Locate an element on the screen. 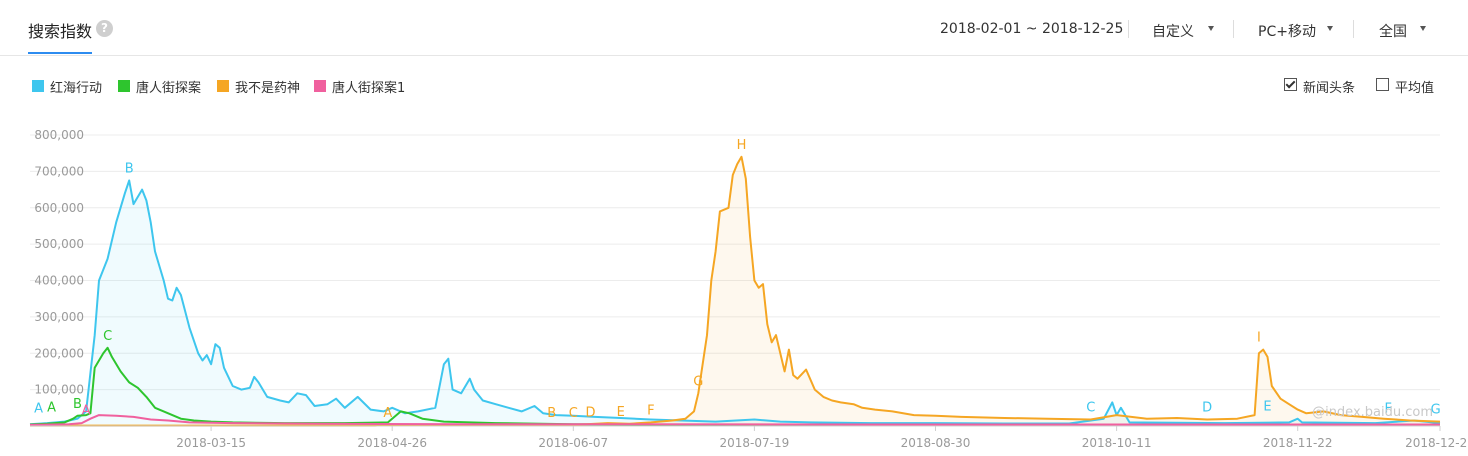 The width and height of the screenshot is (1468, 456). checkmark-icon is located at coordinates (1290, 83).